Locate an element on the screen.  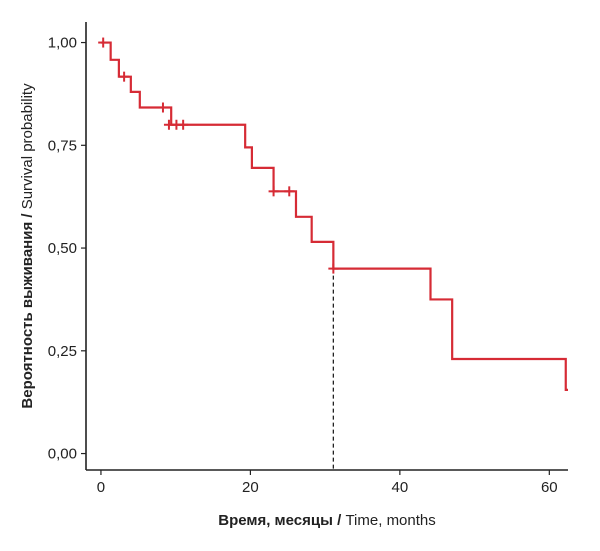
x-axis-title: Время, месяцы / Time, months is located at coordinates (327, 520).